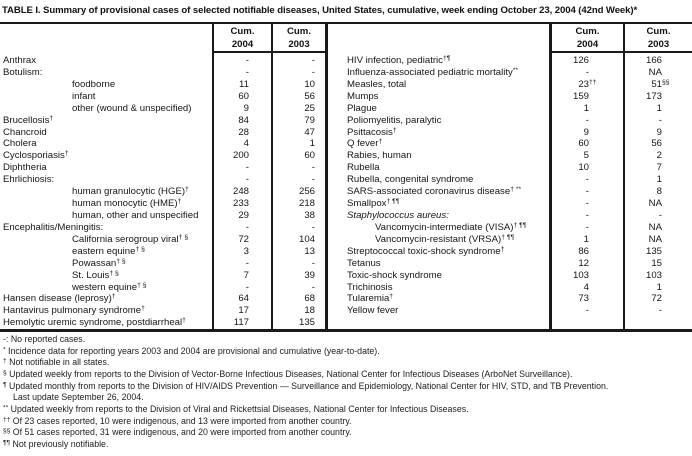 This screenshot has width=692, height=456. Describe the element at coordinates (586, 287) in the screenshot. I see `value-cum2004: 4` at that location.